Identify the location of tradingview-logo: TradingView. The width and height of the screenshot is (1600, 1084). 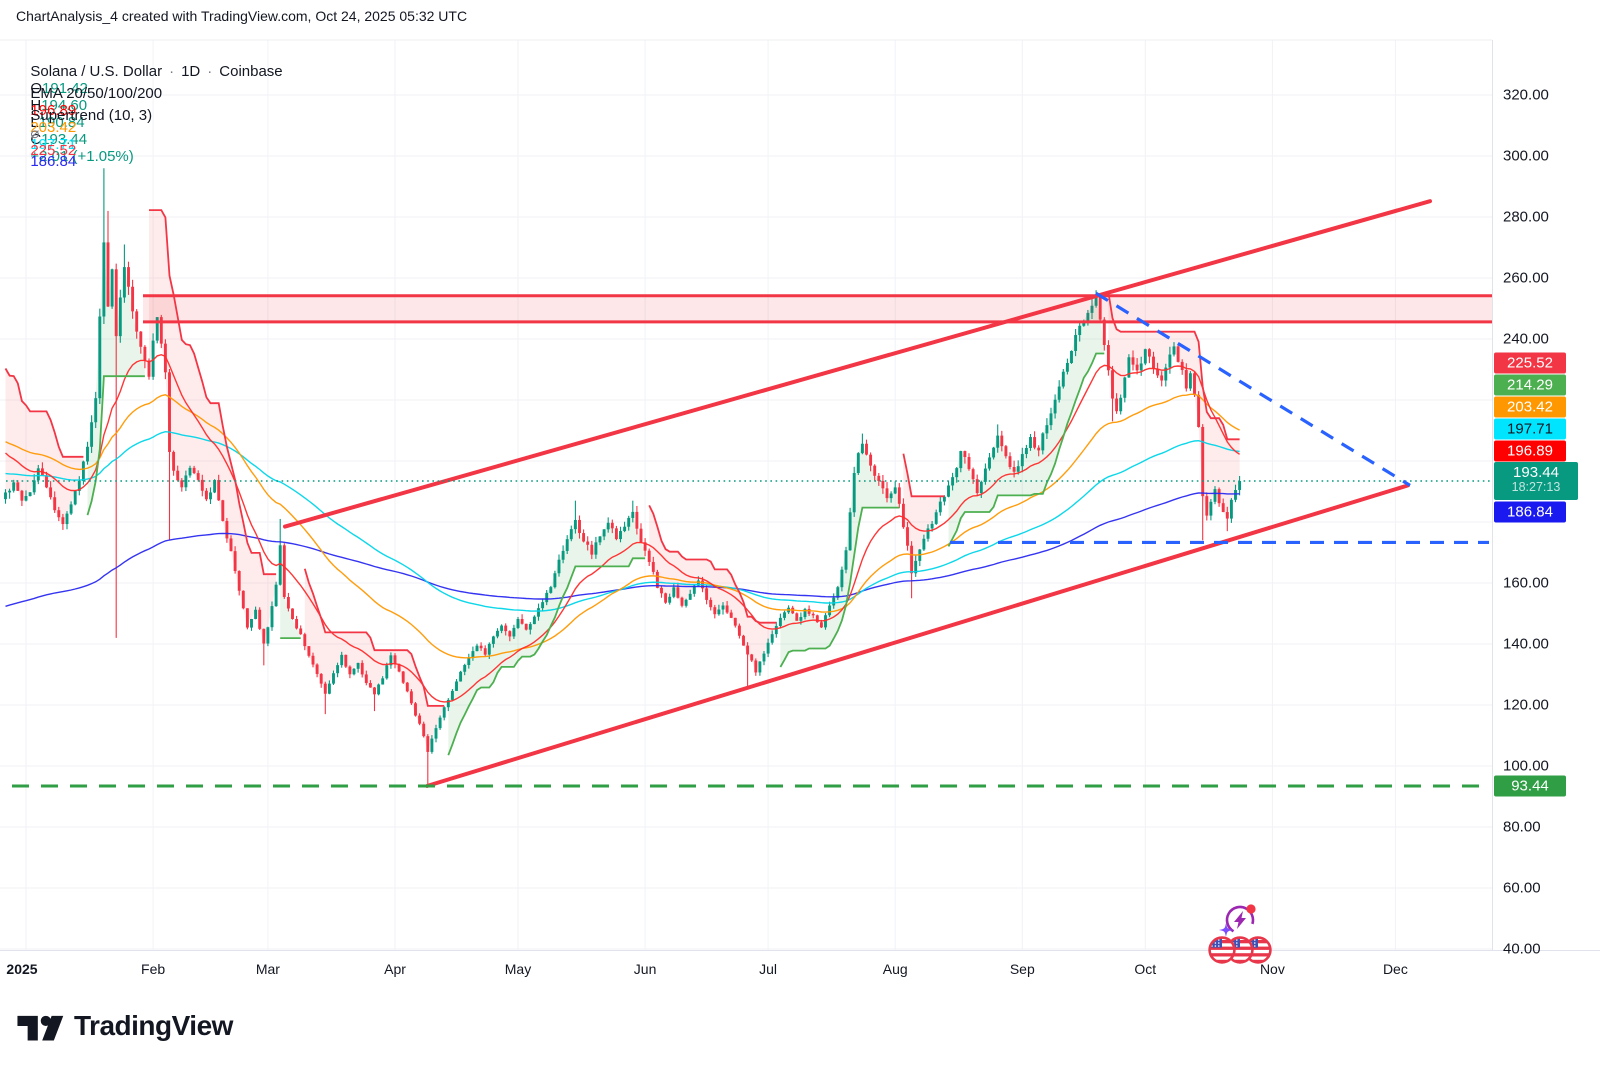
(124, 1026).